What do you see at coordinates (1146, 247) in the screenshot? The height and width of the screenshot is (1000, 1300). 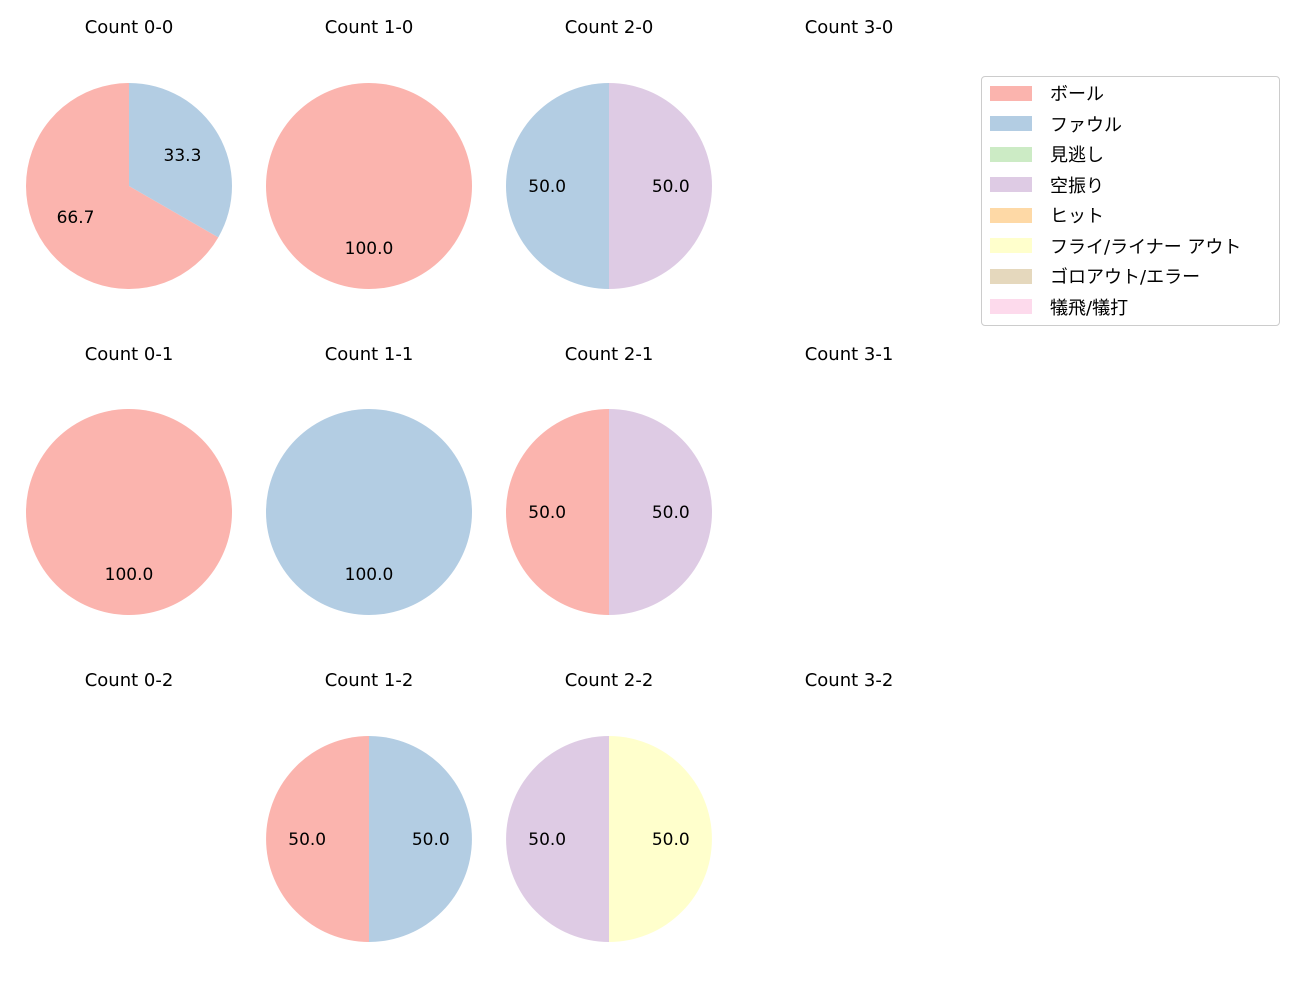 I see `legend-label: フライ/ライナー アウト` at bounding box center [1146, 247].